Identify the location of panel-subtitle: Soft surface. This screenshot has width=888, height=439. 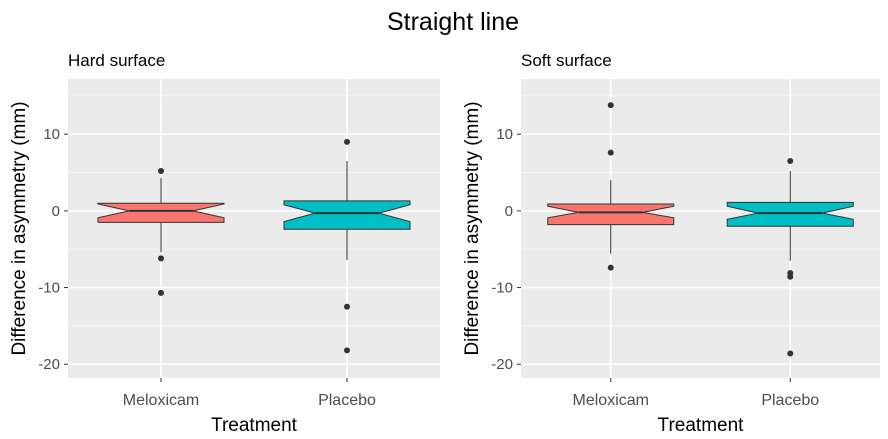
(566, 60).